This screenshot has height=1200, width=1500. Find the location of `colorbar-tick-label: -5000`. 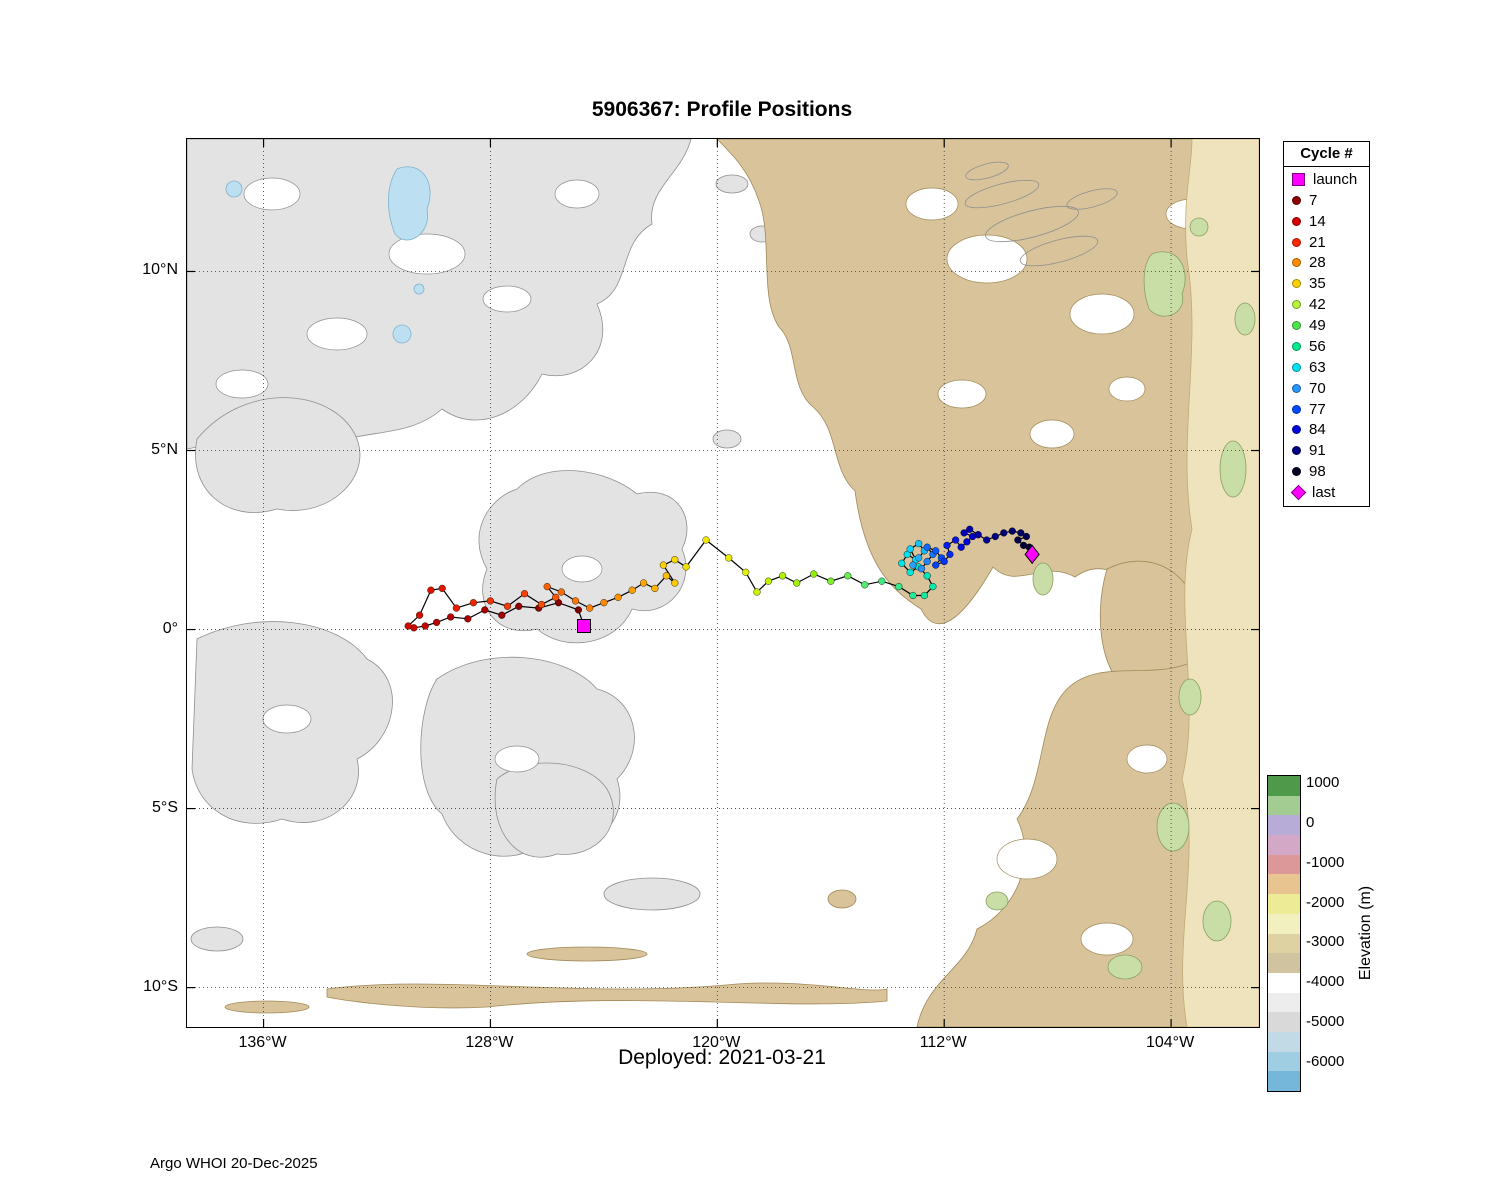

colorbar-tick-label: -5000 is located at coordinates (1325, 1022).